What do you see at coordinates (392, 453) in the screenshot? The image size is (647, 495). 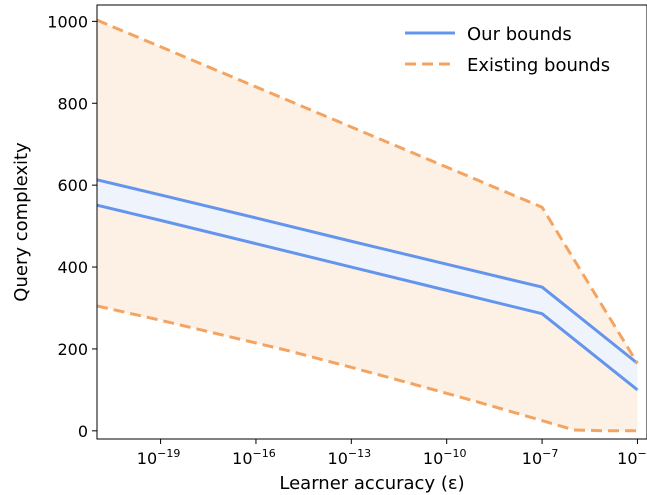 I see `x-axis-ticks: 10⁻¹⁹ 10⁻¹⁶ 10⁻¹³ 10⁻¹⁰ 10⁻⁷ 10⁻⁴` at bounding box center [392, 453].